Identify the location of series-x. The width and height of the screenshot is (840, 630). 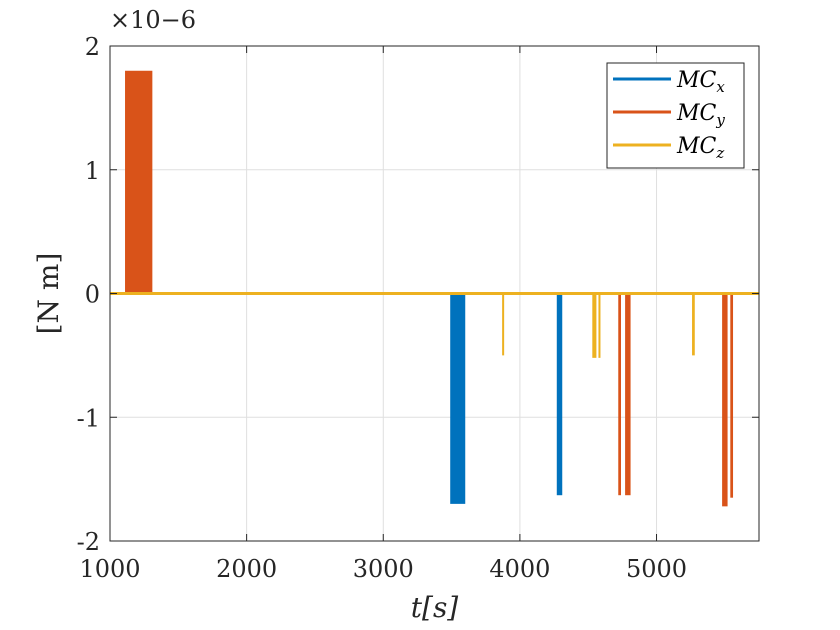
(506, 398).